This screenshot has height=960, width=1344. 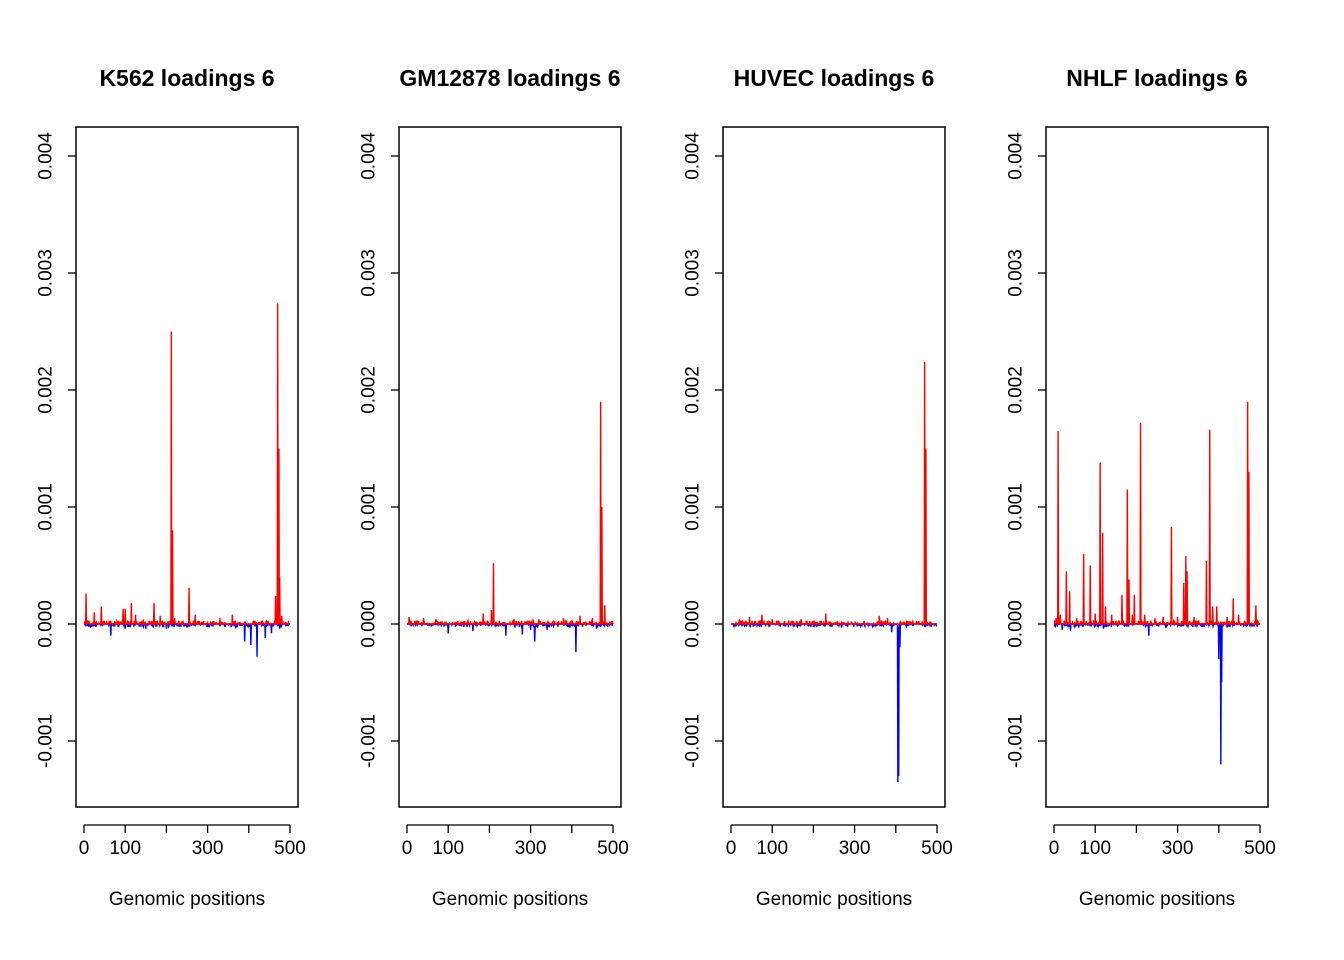 I want to click on panel-title: K562 loadings 6, so click(x=186, y=78).